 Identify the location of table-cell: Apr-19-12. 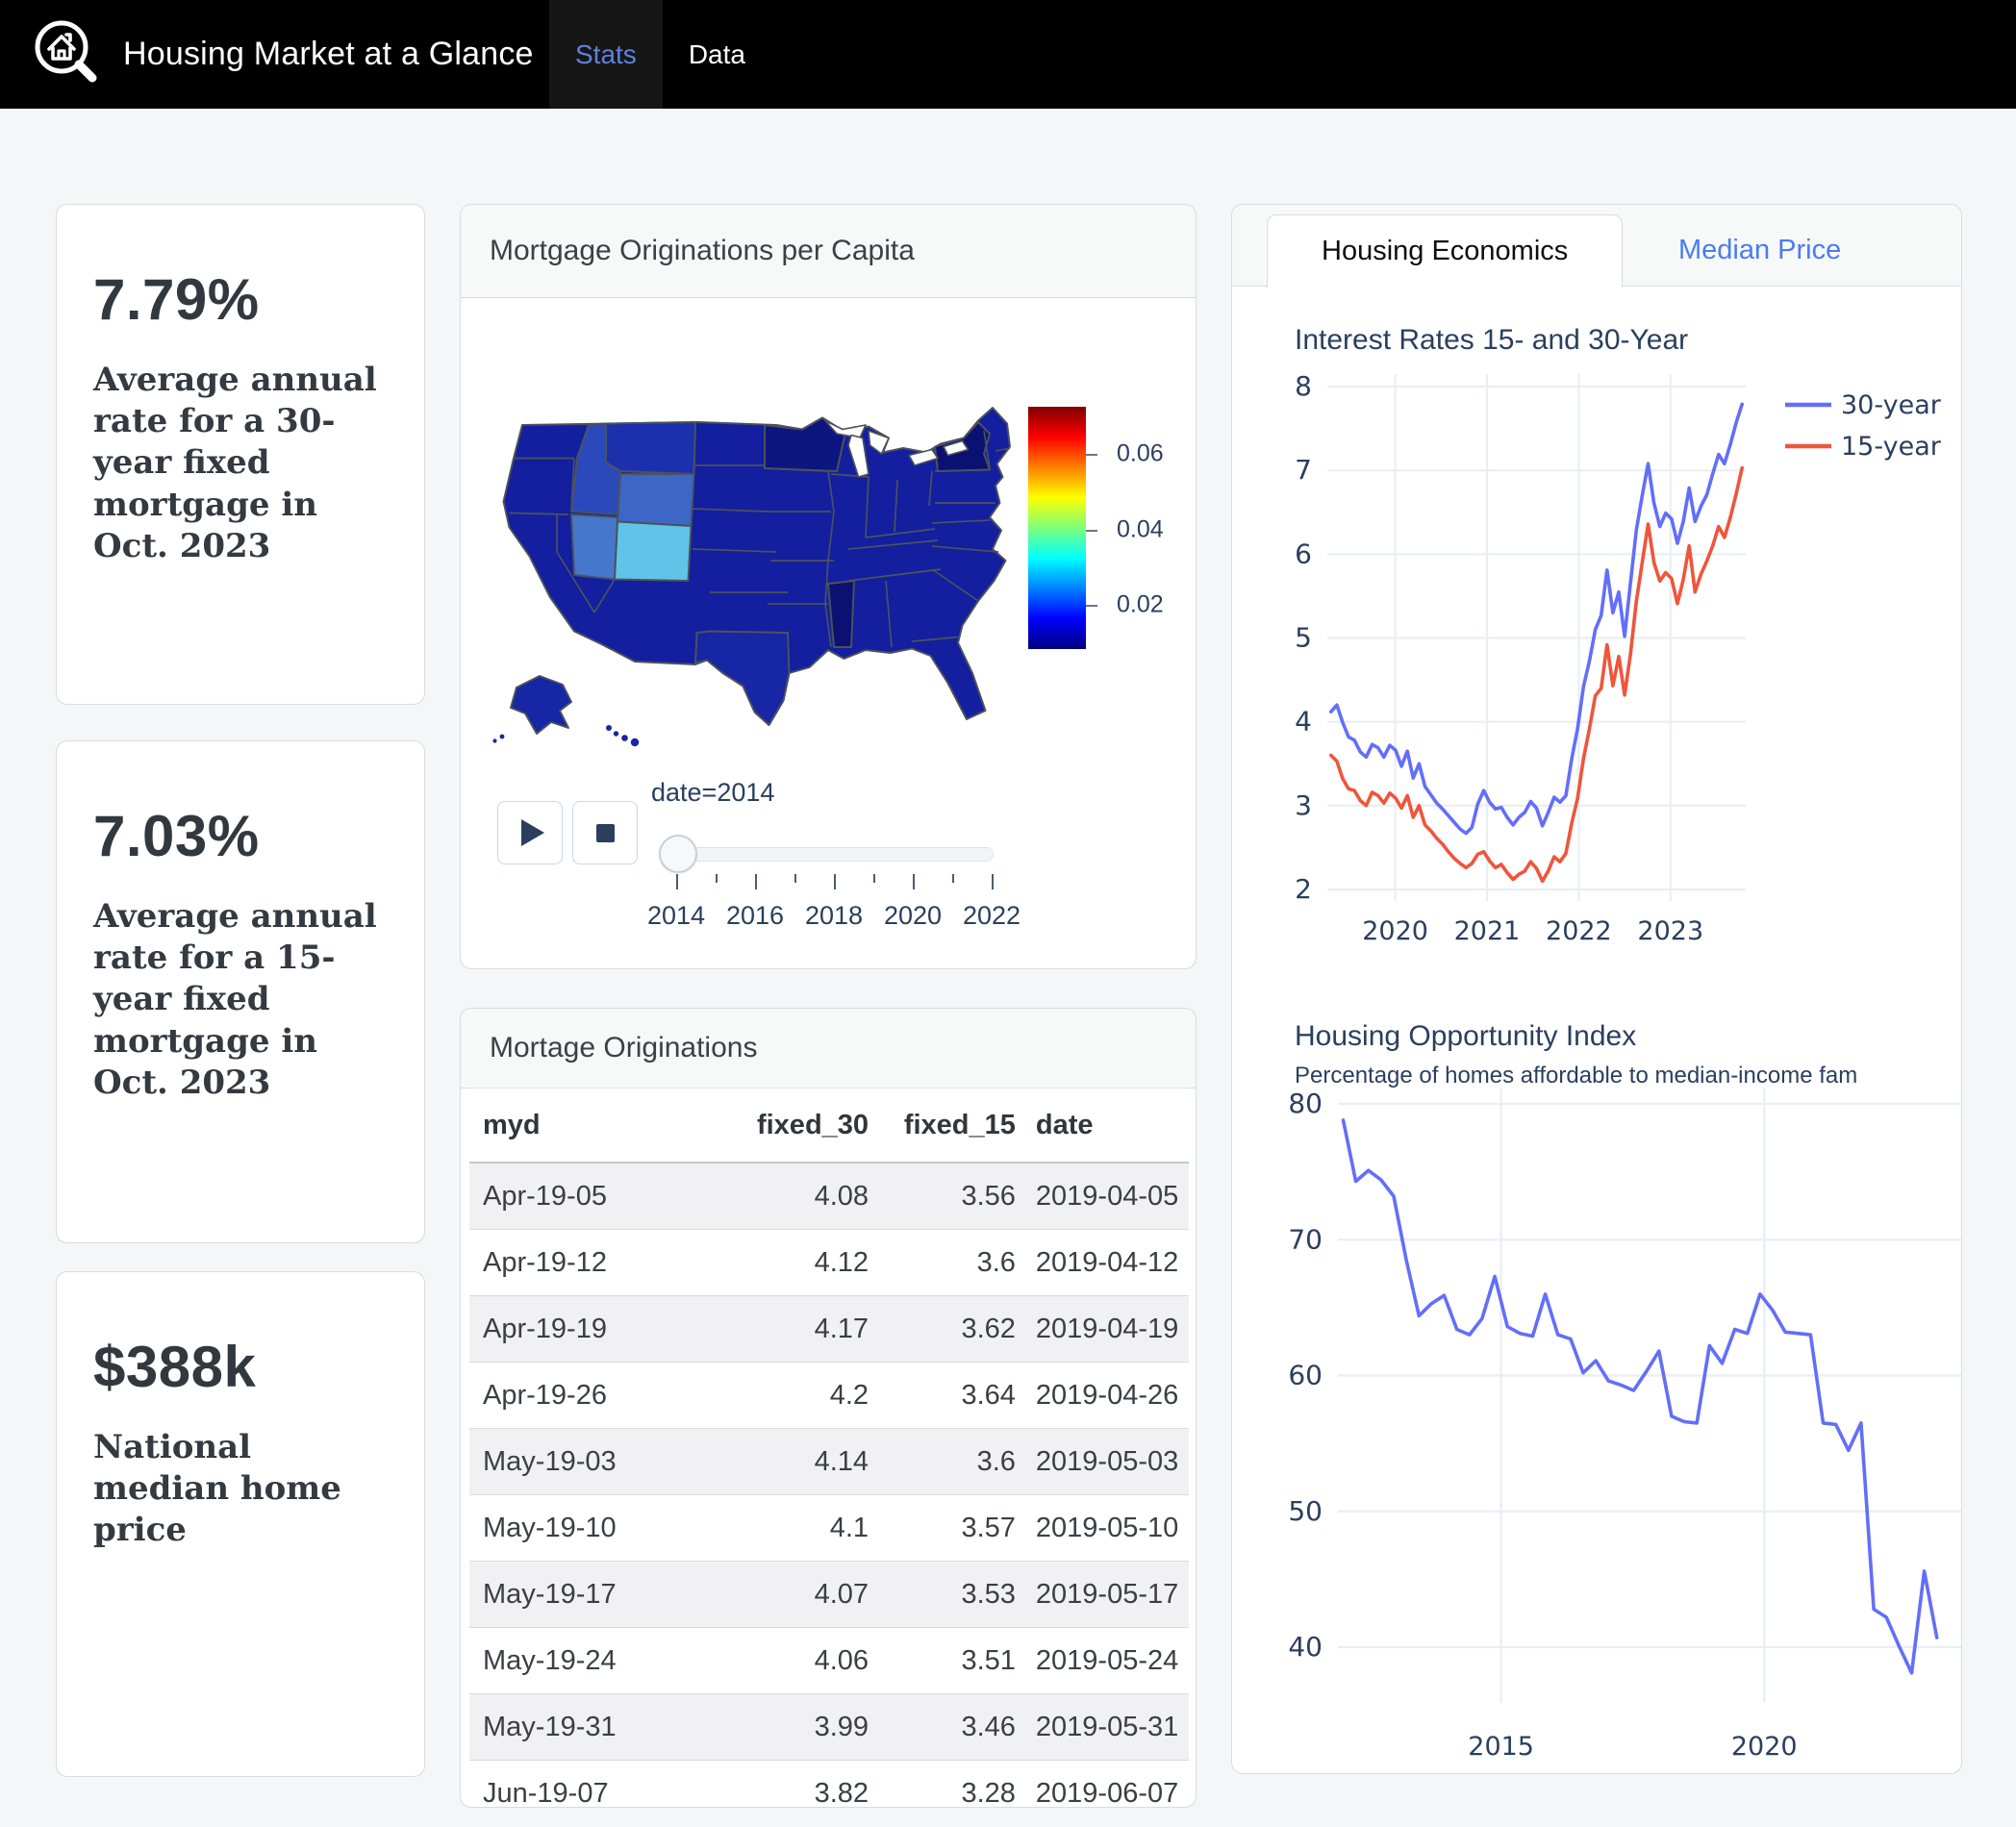
(592, 1262).